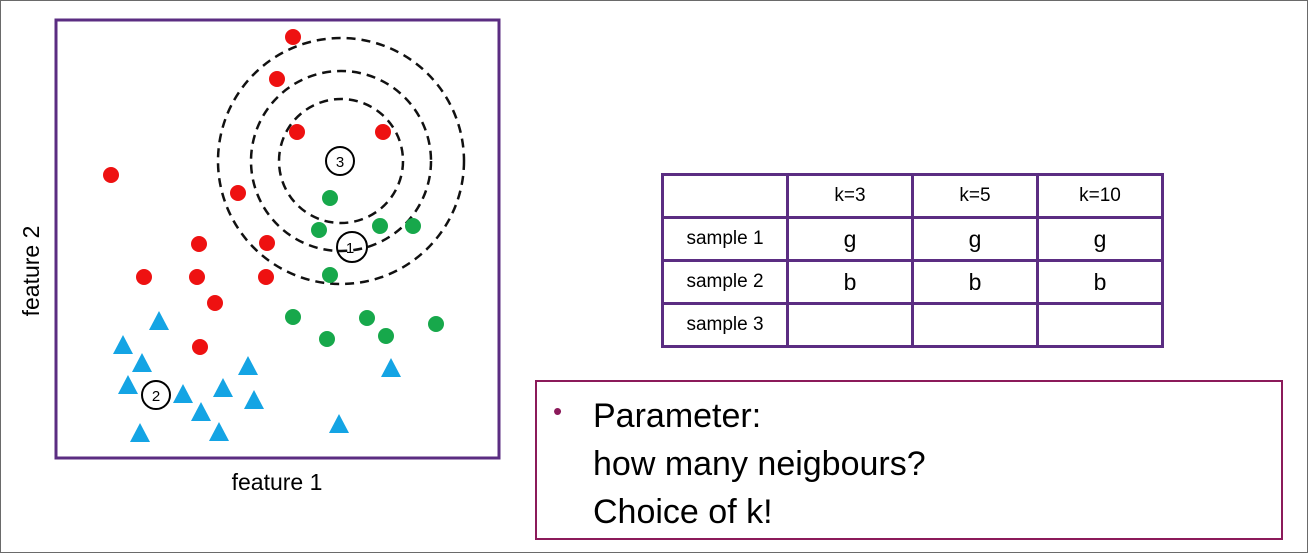 This screenshot has width=1308, height=553. I want to click on neighbourhood-circle-k5, so click(341, 161).